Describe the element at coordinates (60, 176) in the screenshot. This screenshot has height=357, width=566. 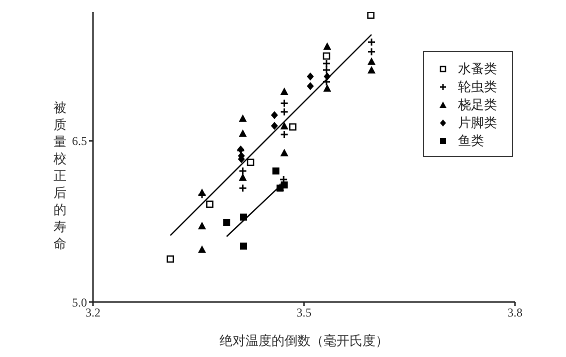
I see `text: 被质量校正后的寿命` at that location.